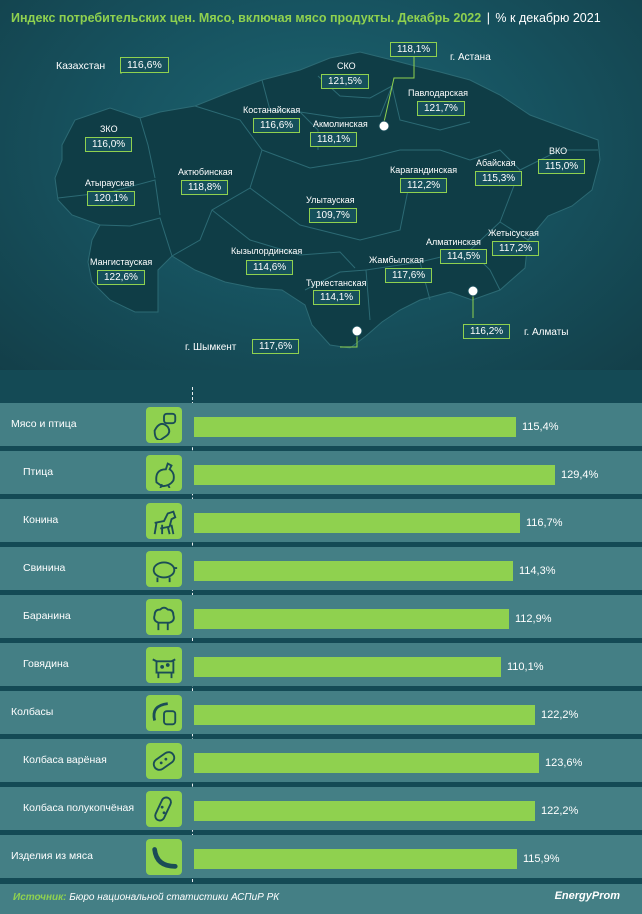  Describe the element at coordinates (340, 124) in the screenshot. I see `label-akmola: Акмолинская` at that location.